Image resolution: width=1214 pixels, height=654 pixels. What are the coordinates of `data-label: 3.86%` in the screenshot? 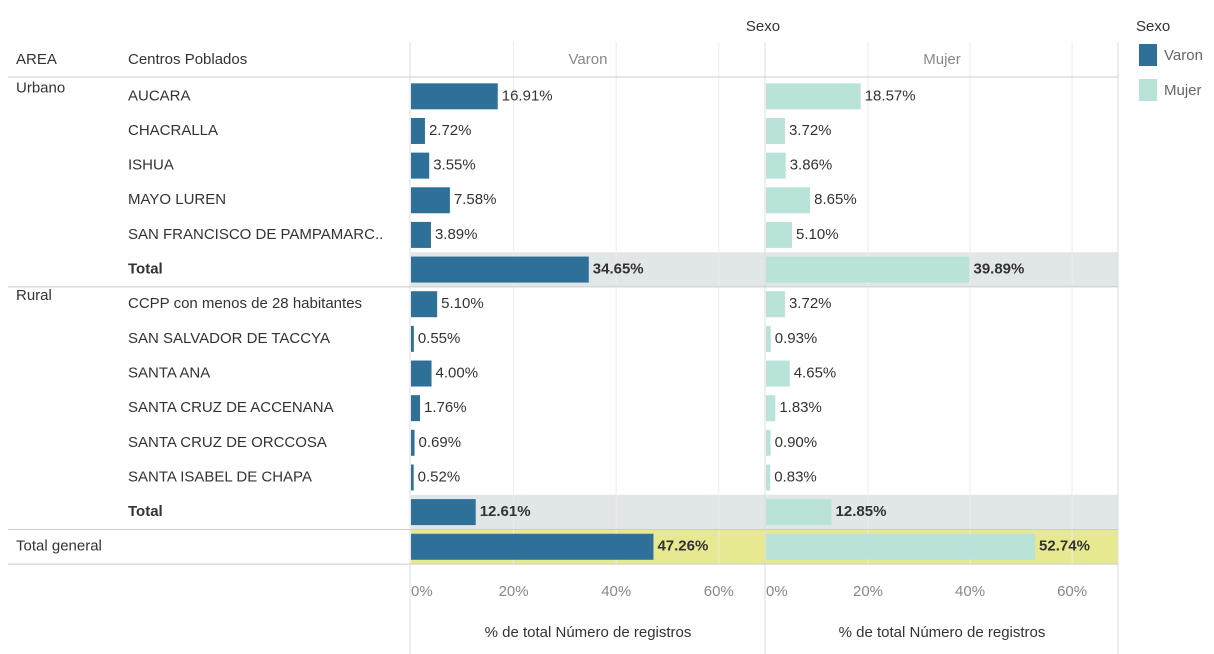 It's located at (811, 165).